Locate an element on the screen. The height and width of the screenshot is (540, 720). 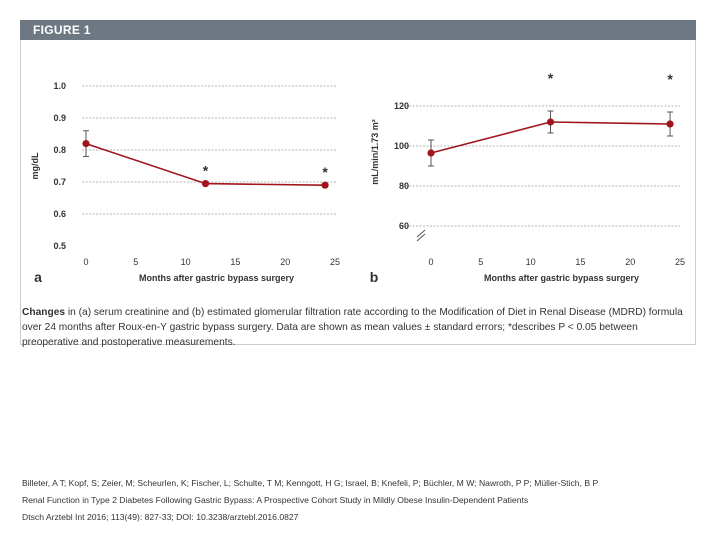
y-tick-label: 0.7 is located at coordinates (59, 182).